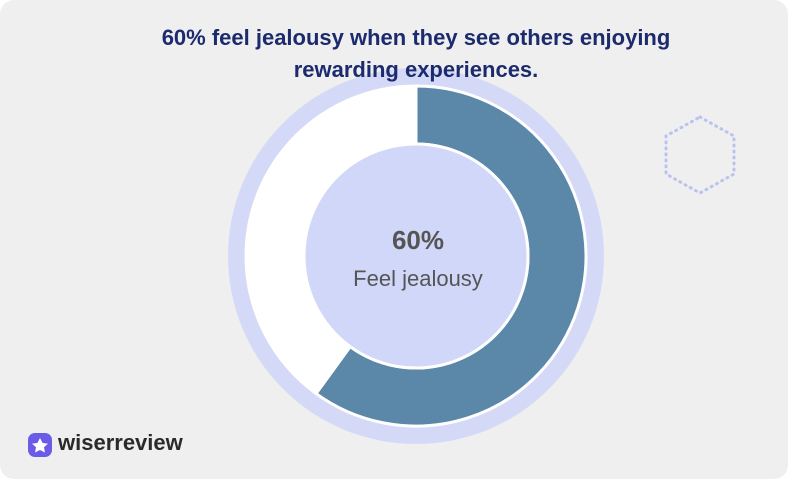 This screenshot has width=788, height=479. What do you see at coordinates (40, 445) in the screenshot?
I see `brand-logo-star` at bounding box center [40, 445].